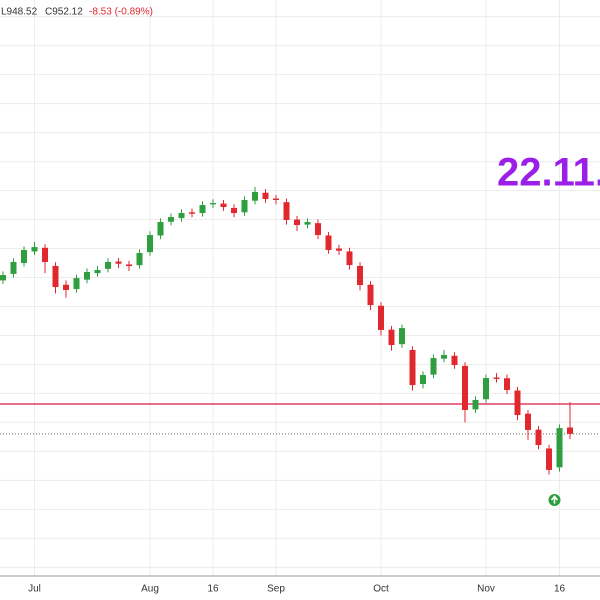 The width and height of the screenshot is (600, 600). Describe the element at coordinates (381, 589) in the screenshot. I see `x-tick-label: Oct` at that location.